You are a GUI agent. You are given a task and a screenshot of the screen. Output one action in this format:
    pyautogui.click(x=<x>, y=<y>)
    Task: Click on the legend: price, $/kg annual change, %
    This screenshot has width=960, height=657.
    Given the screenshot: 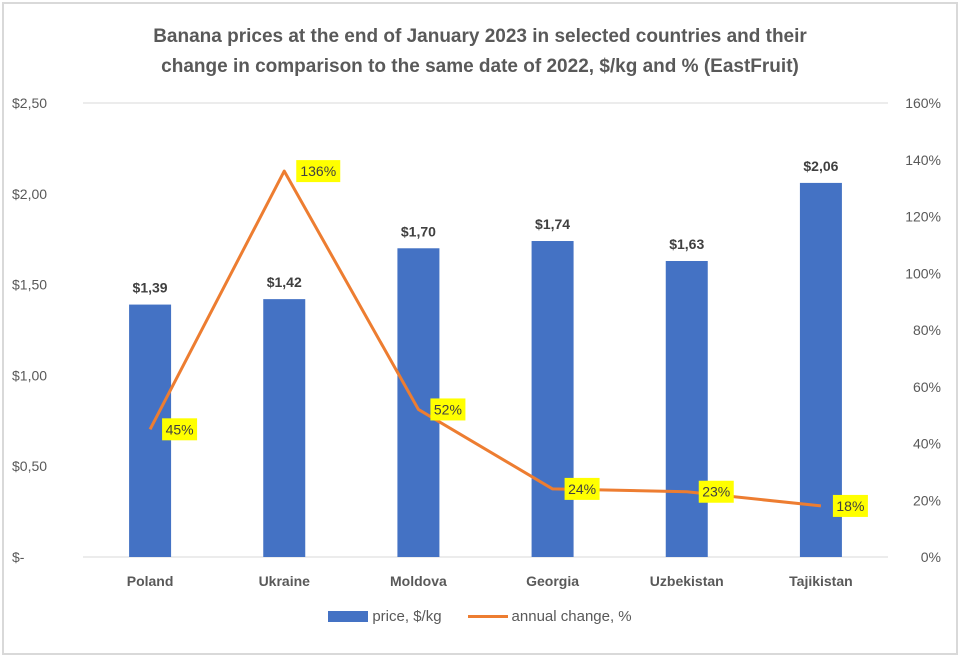 What is the action you would take?
    pyautogui.click(x=480, y=616)
    